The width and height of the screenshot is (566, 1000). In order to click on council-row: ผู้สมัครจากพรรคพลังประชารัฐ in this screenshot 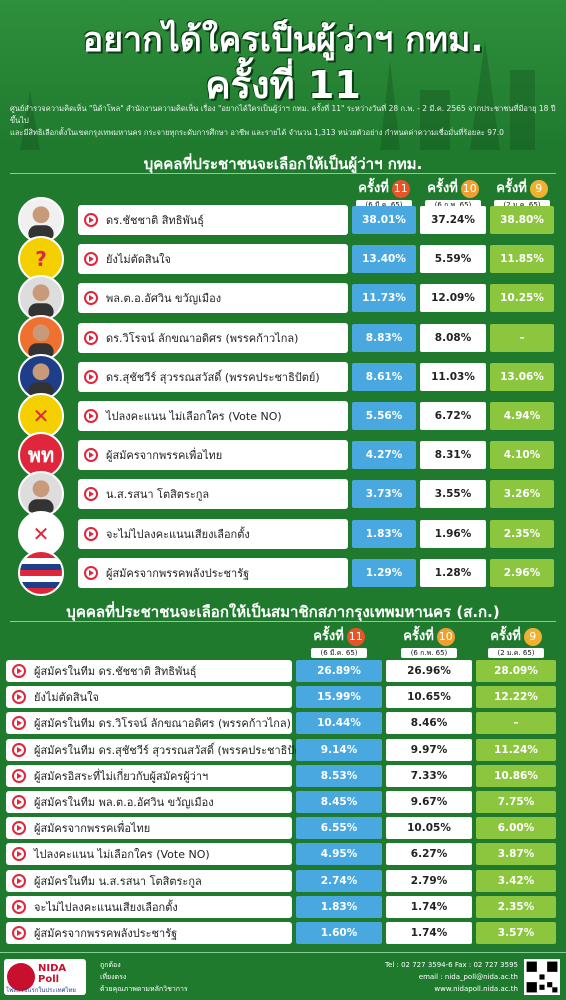, I will do `click(149, 933)`.